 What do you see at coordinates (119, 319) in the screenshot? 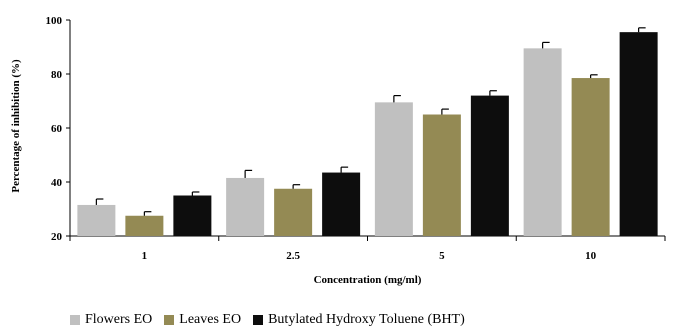
I see `legend-label: Flowers EO` at bounding box center [119, 319].